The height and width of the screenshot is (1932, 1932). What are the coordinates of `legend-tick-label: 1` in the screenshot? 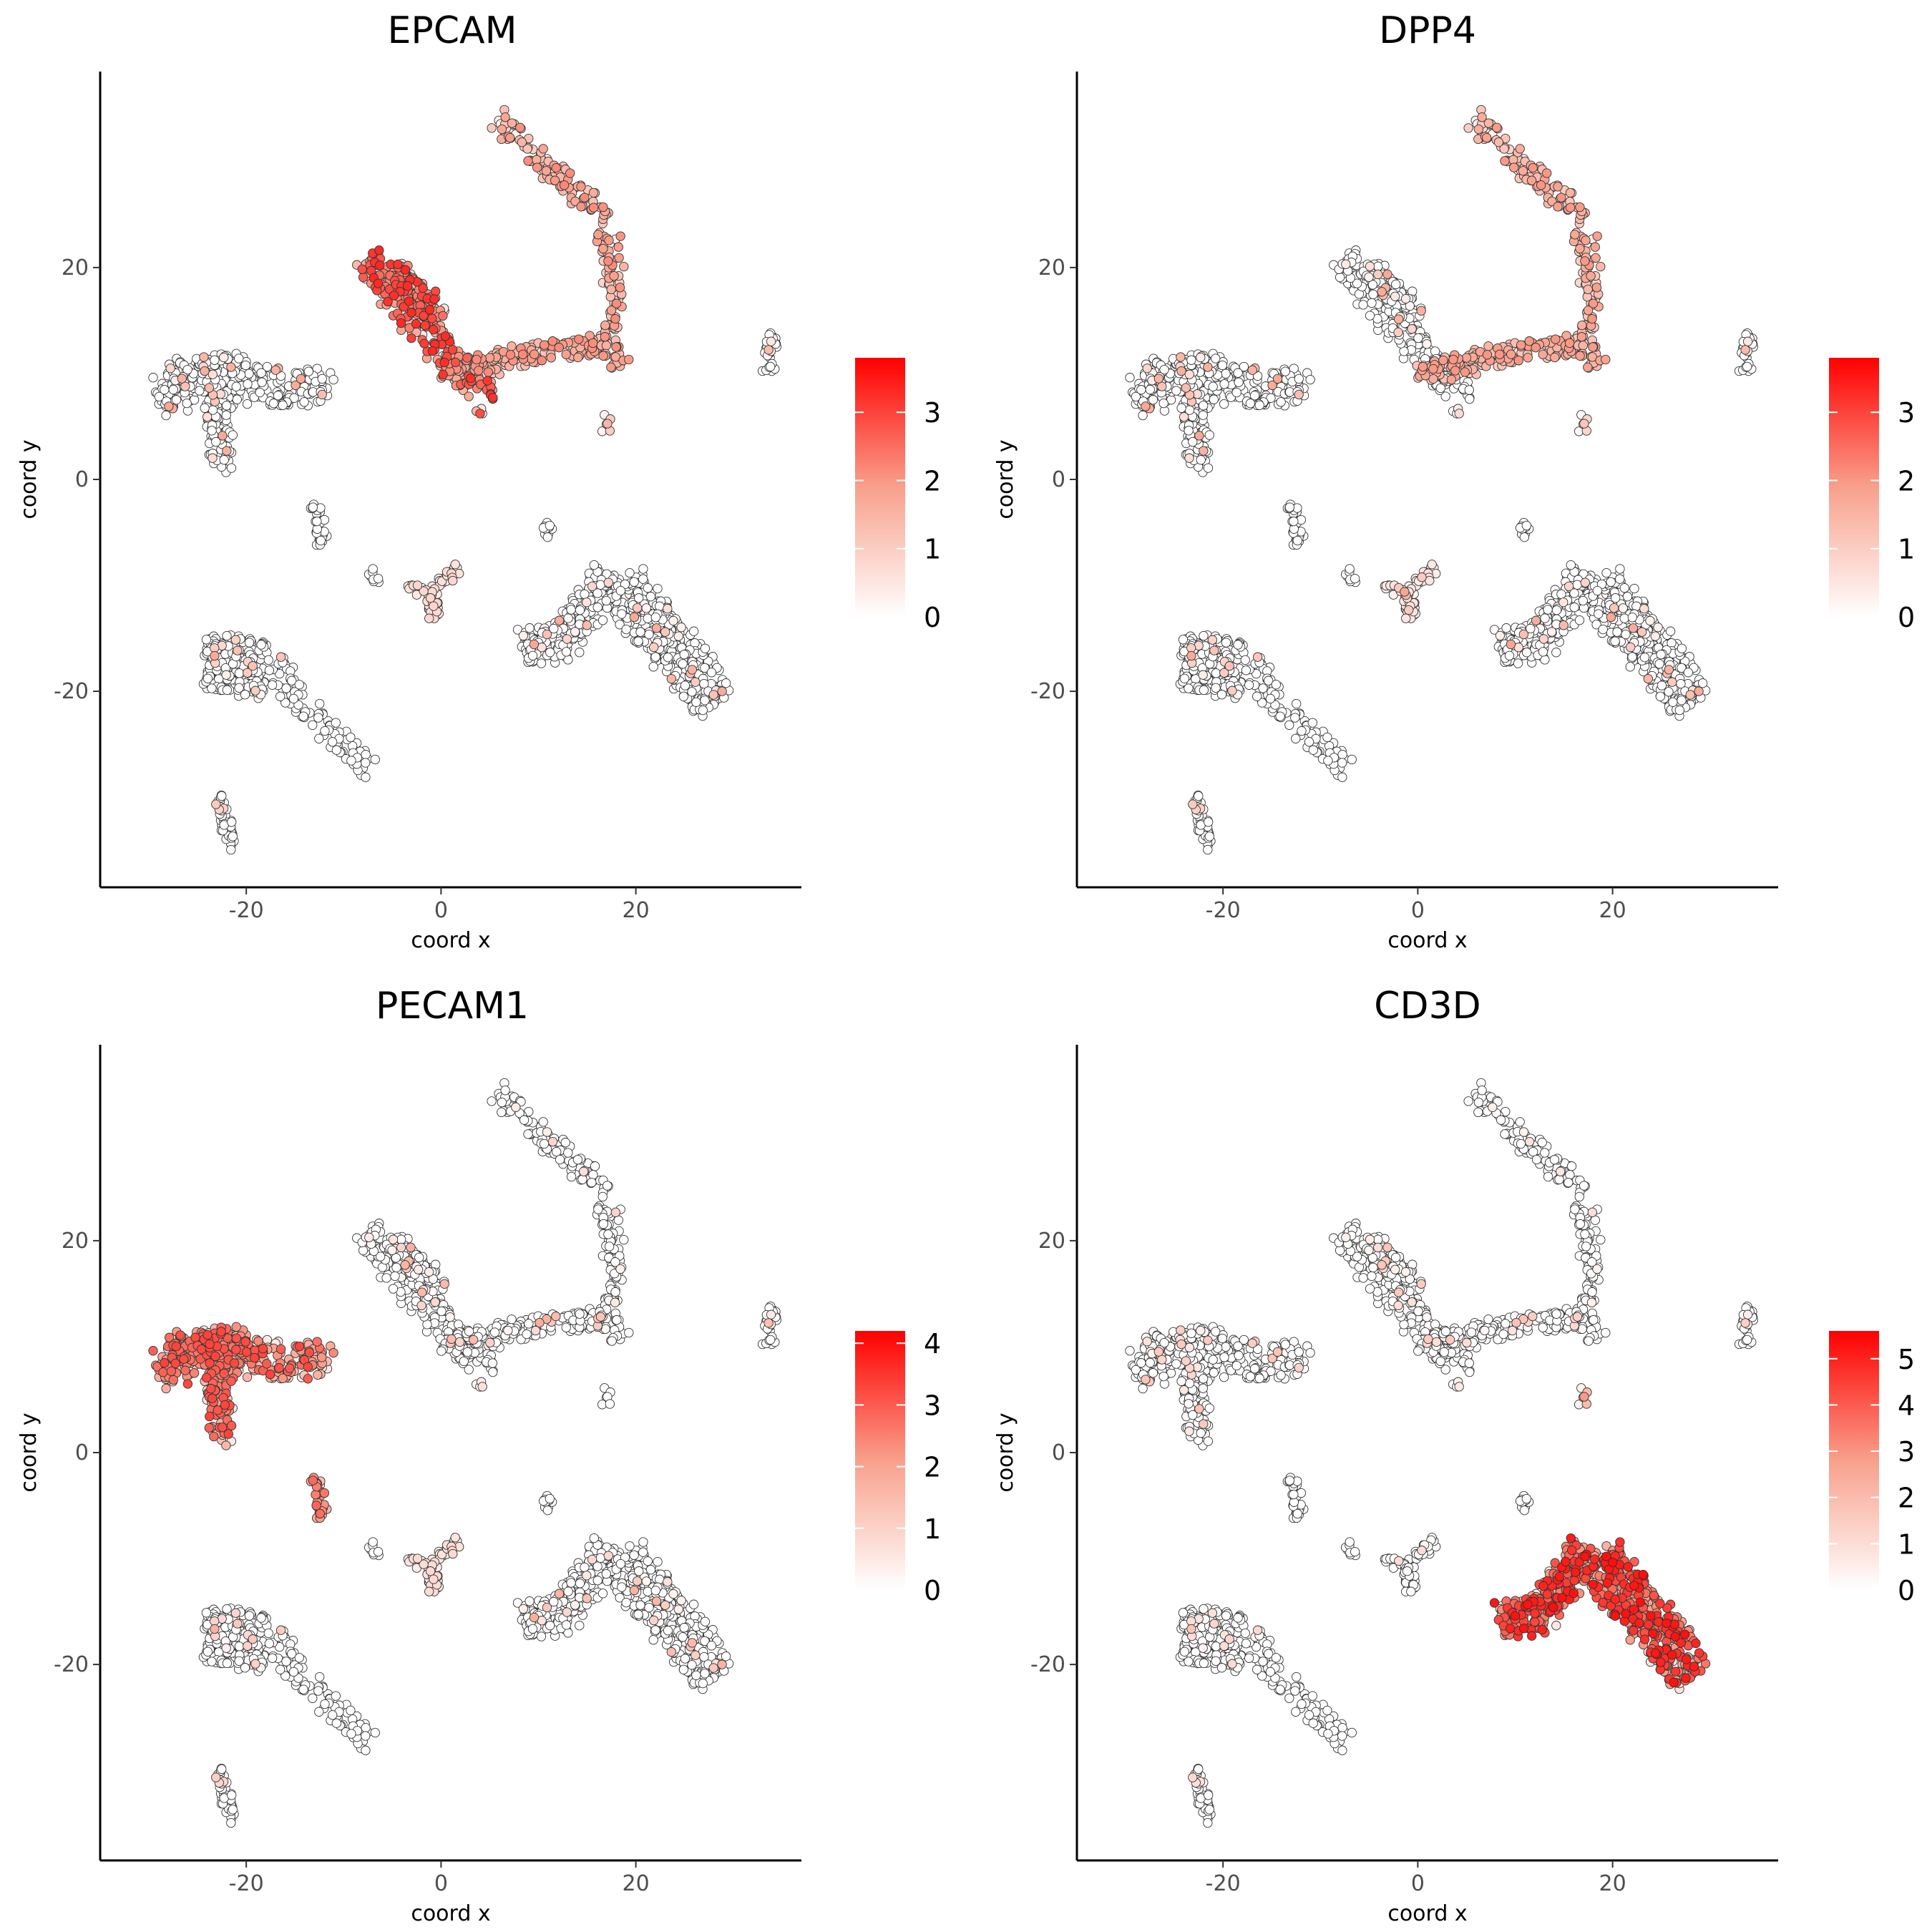 It's located at (932, 549).